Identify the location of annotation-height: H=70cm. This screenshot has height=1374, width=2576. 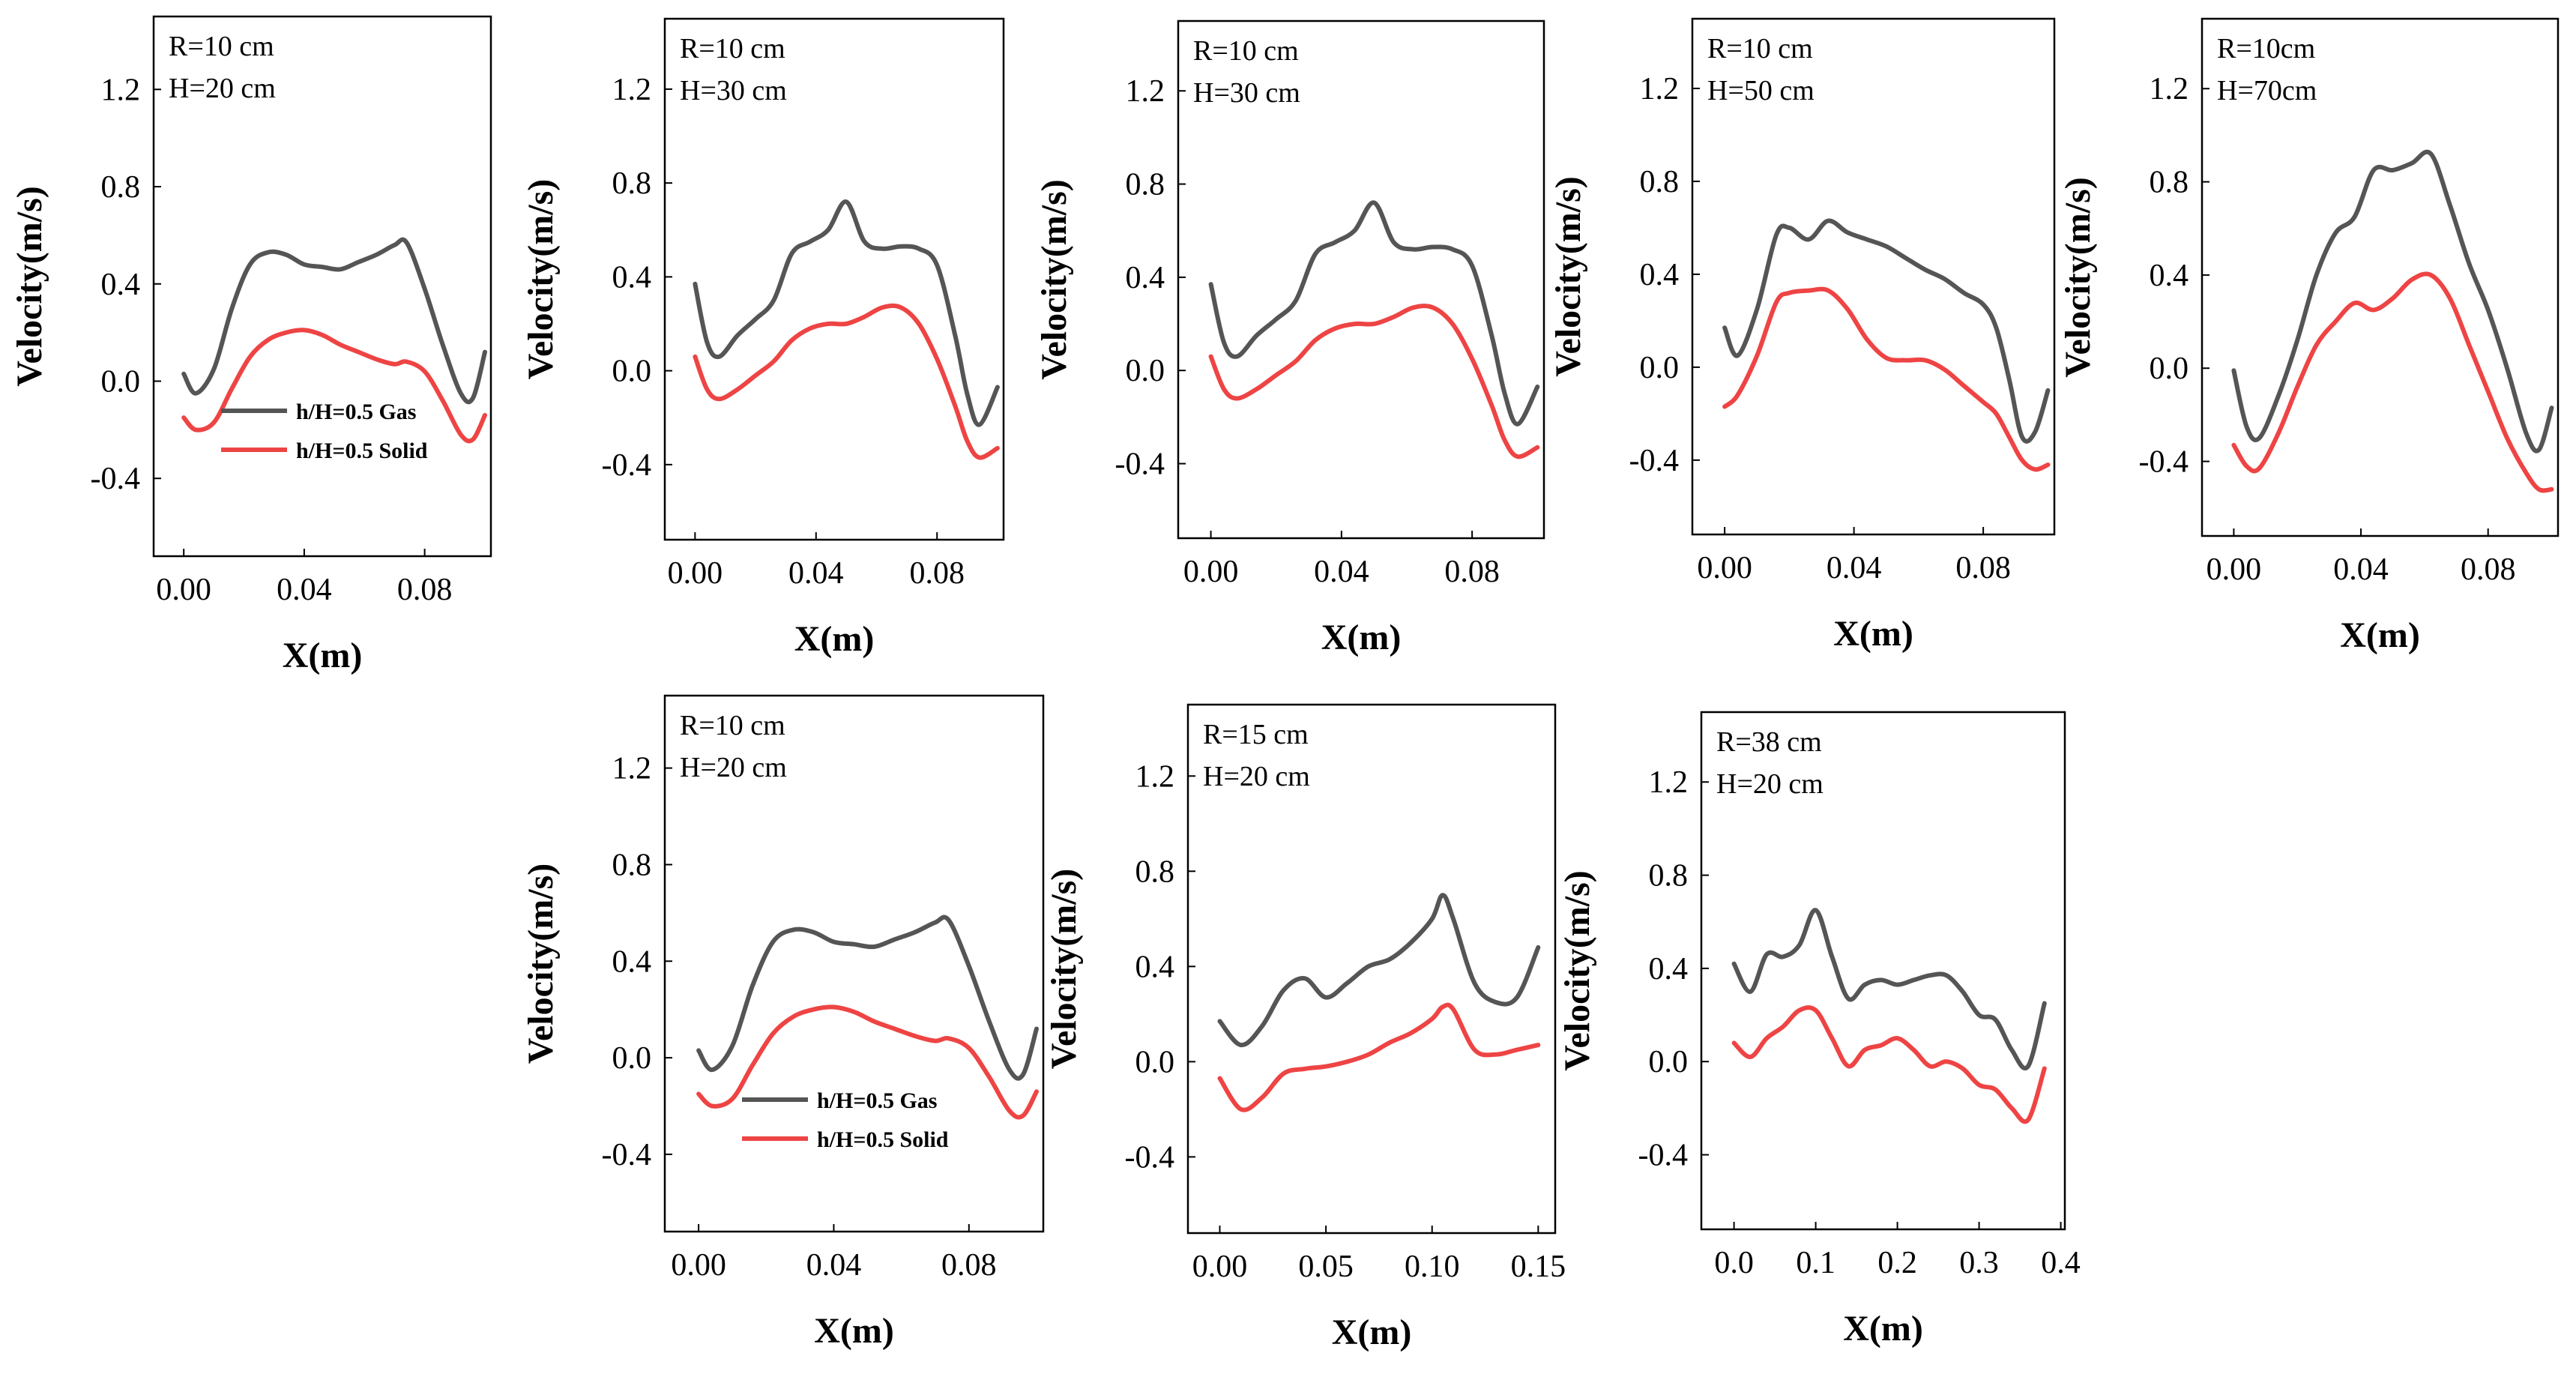
(2267, 90).